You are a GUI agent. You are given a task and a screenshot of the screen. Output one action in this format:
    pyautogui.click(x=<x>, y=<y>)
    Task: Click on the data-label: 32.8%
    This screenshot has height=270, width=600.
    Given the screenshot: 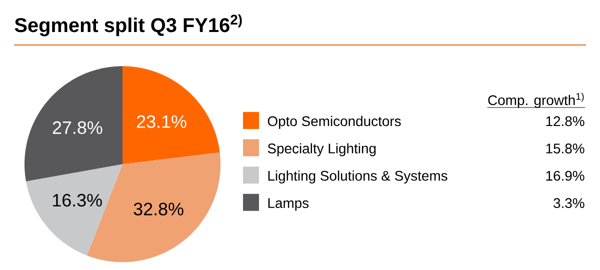 What is the action you would take?
    pyautogui.click(x=159, y=209)
    